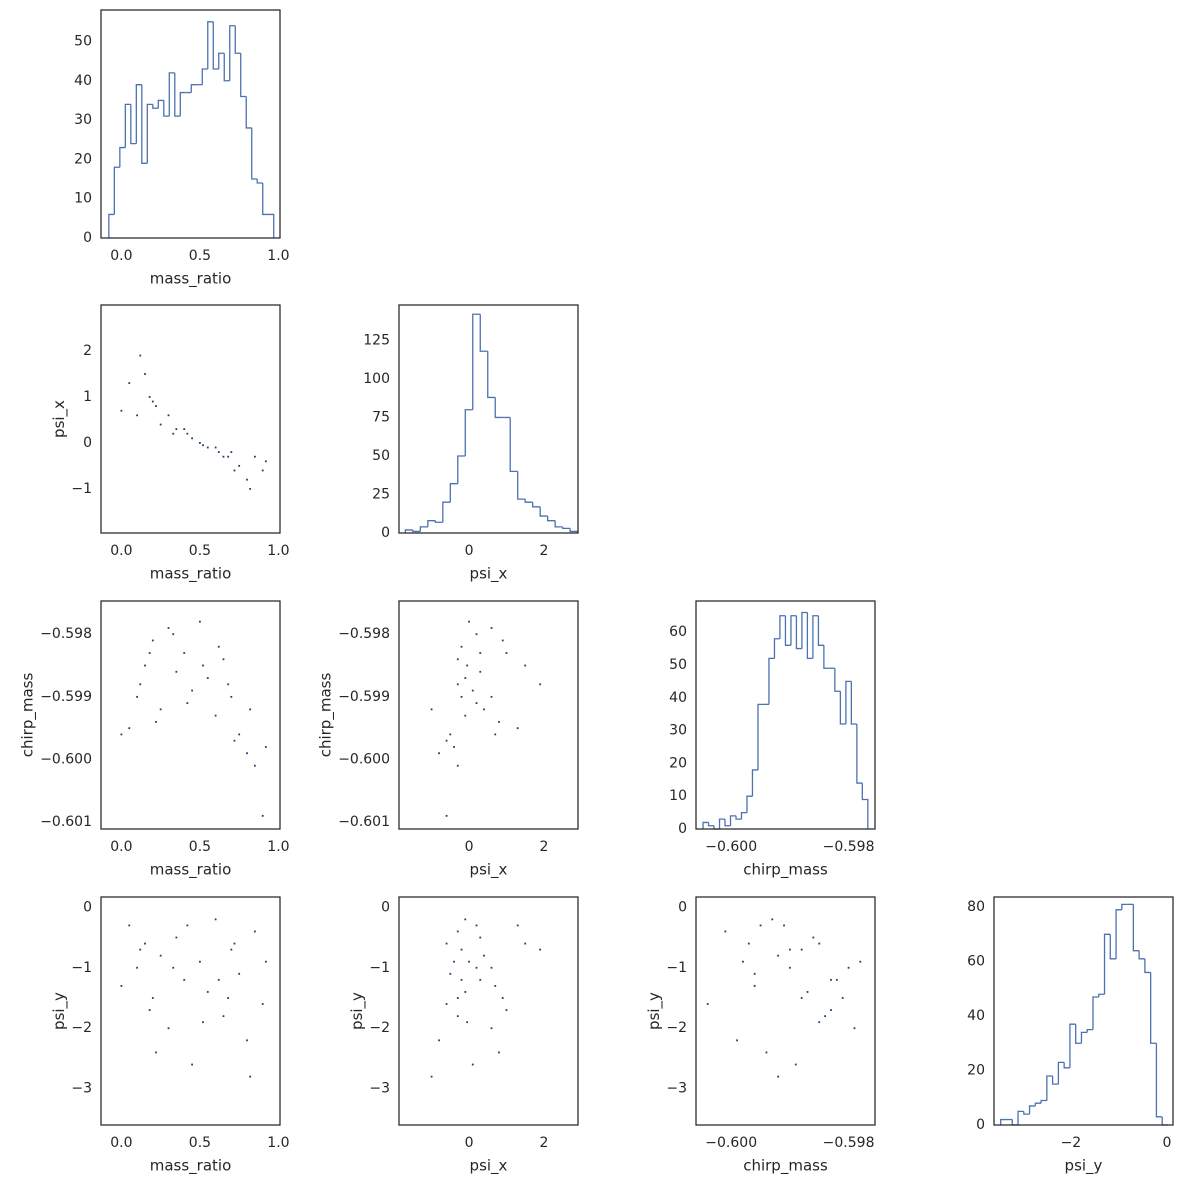 This screenshot has height=1184, width=1184. I want to click on y-tick-label: 20, so click(678, 763).